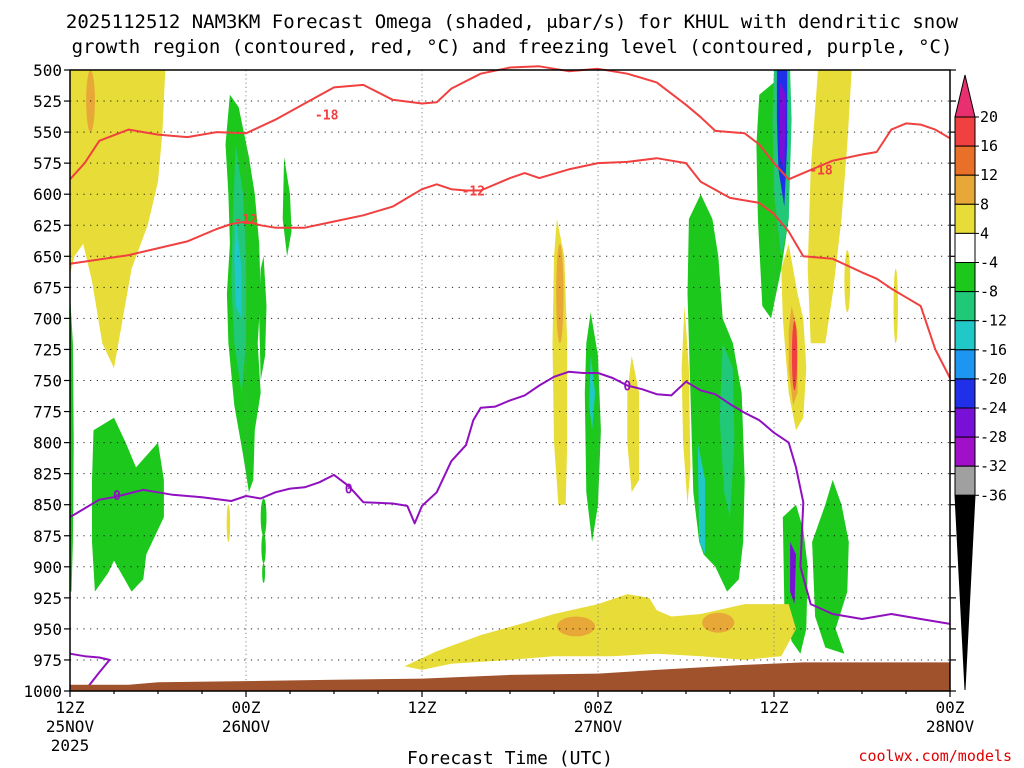  What do you see at coordinates (47, 287) in the screenshot?
I see `y-tick-label: 675` at bounding box center [47, 287].